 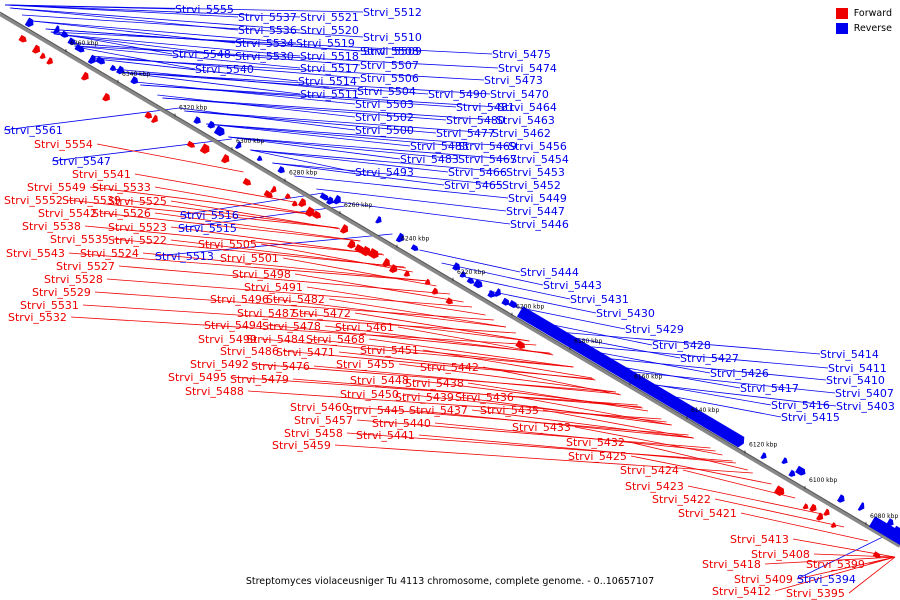 What do you see at coordinates (61, 292) in the screenshot?
I see `gene-label: Strvi_5529` at bounding box center [61, 292].